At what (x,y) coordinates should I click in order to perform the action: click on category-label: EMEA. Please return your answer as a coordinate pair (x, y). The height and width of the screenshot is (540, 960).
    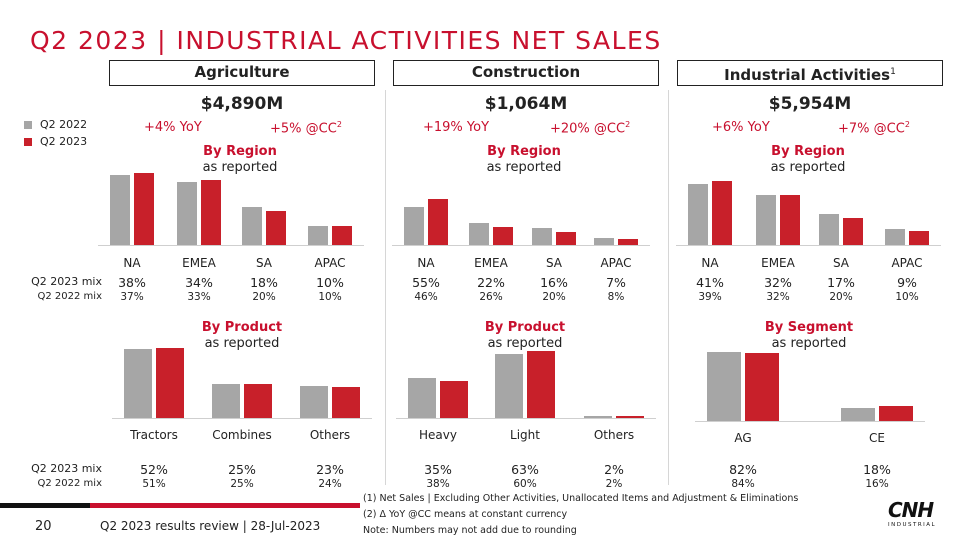
    Looking at the image, I should click on (491, 263).